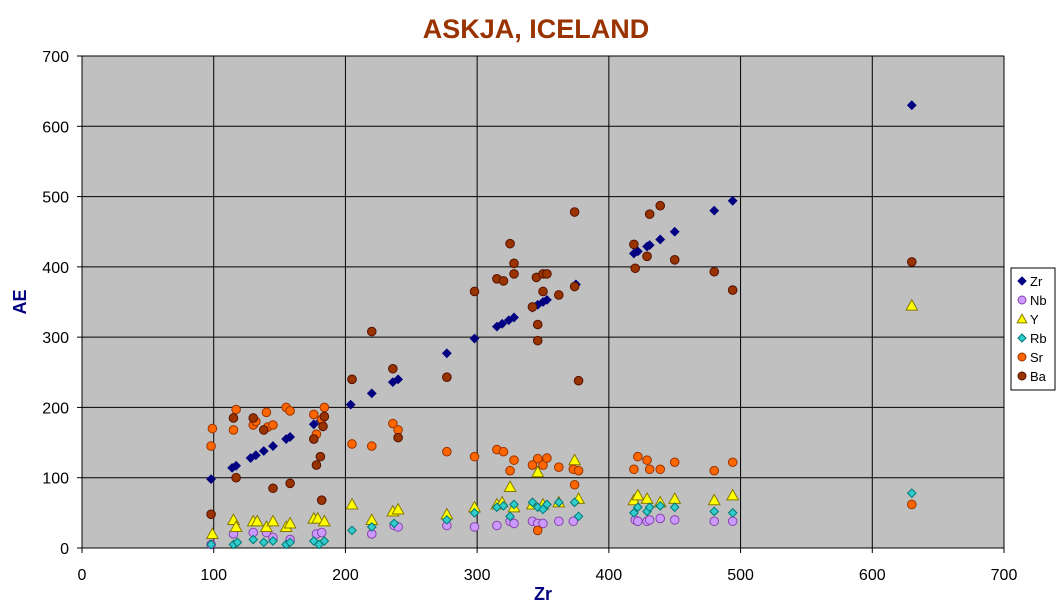 Image resolution: width=1059 pixels, height=611 pixels. Describe the element at coordinates (62, 303) in the screenshot. I see `y-axis-ticks: 0 100 200 300 400 500 600 700` at that location.